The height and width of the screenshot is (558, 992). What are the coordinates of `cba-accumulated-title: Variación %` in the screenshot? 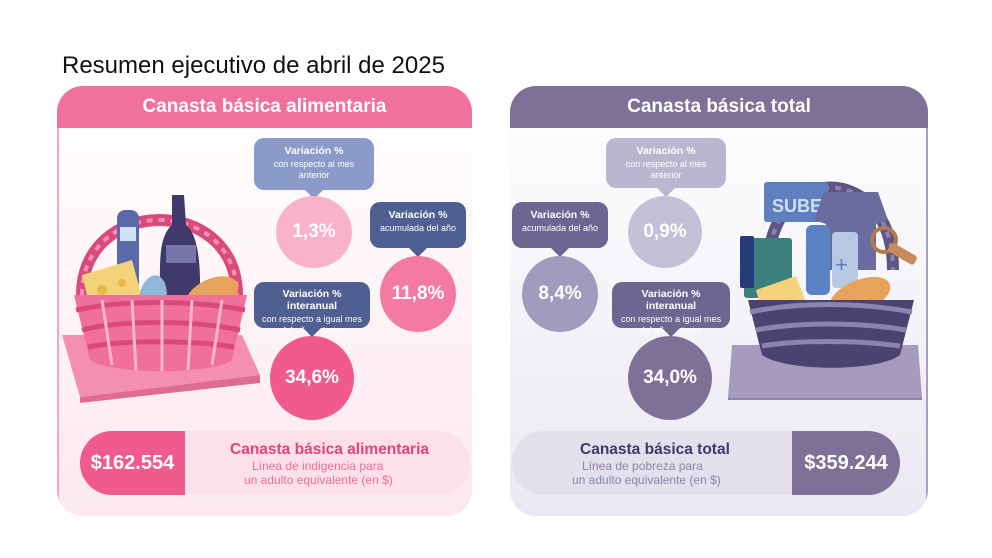 It's located at (418, 215).